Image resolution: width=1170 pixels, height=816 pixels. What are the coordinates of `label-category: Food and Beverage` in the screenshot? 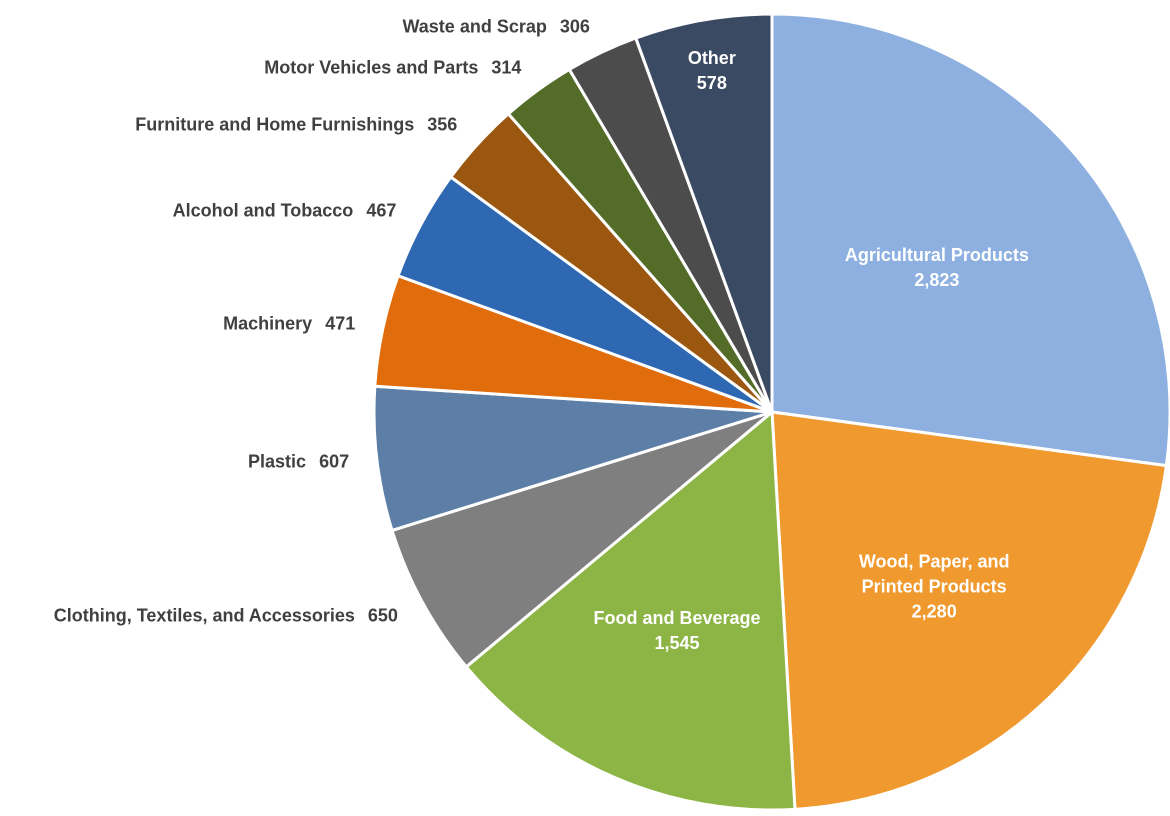 It's located at (677, 618).